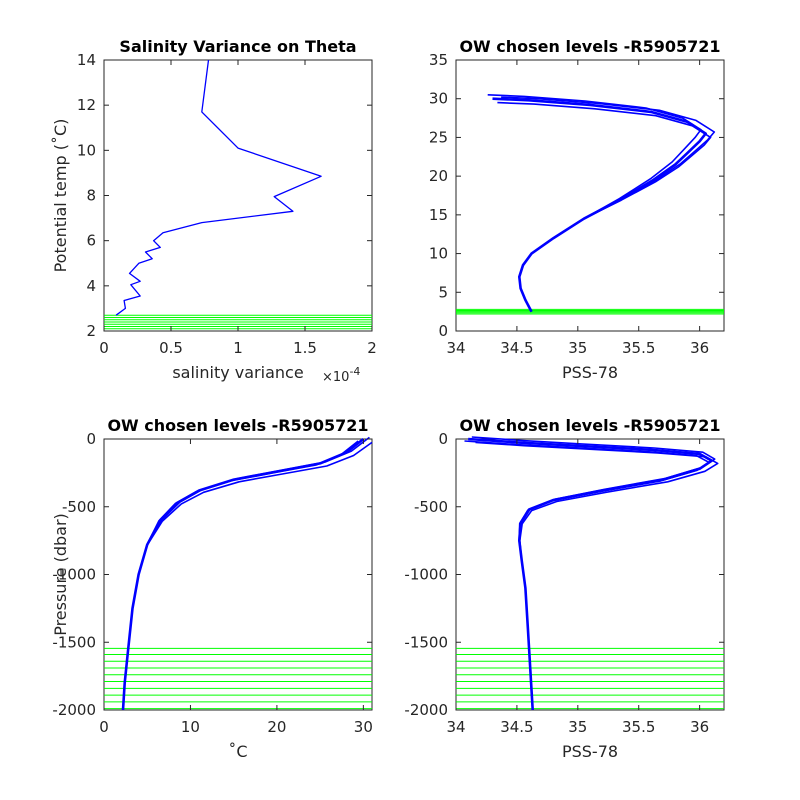 Image resolution: width=800 pixels, height=800 pixels. I want to click on chart-title: Salinity Variance on Theta, so click(237, 46).